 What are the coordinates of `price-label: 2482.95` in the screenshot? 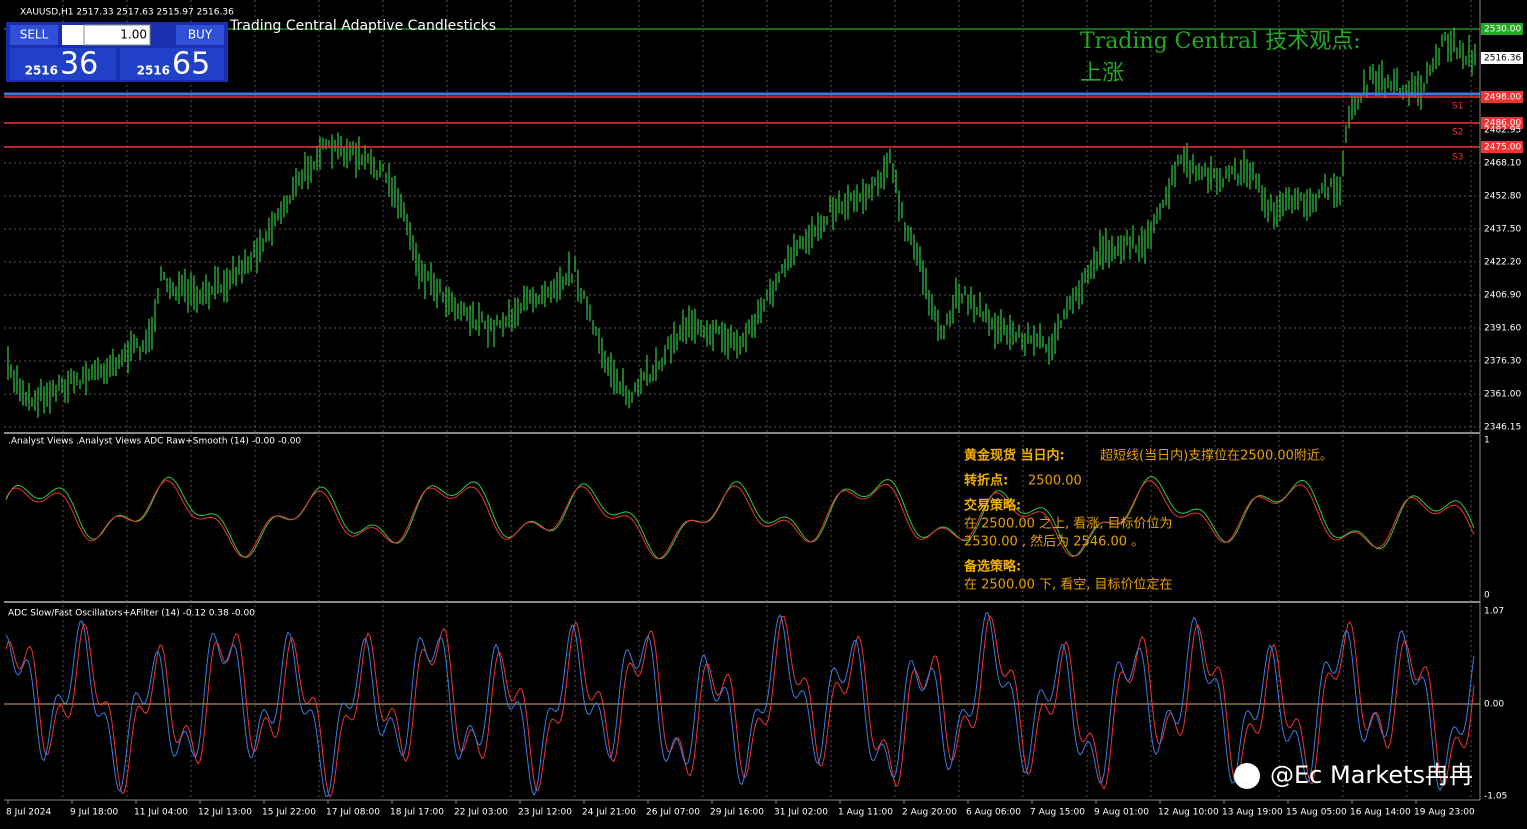 It's located at (1502, 131).